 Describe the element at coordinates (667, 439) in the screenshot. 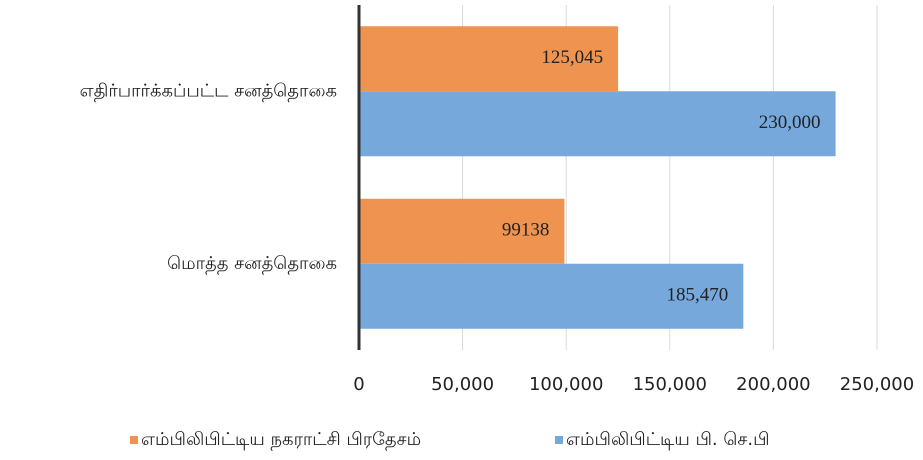

I see `legend-label: எம்பிலிபிட்டிய பி. செ.பி` at that location.